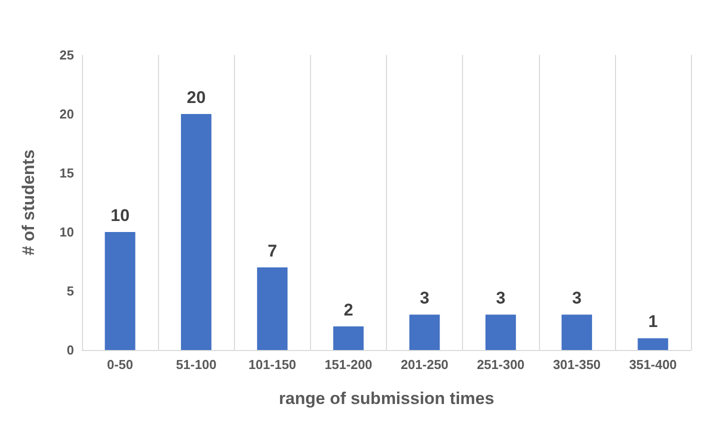  What do you see at coordinates (67, 114) in the screenshot?
I see `y-tick-label: 20` at bounding box center [67, 114].